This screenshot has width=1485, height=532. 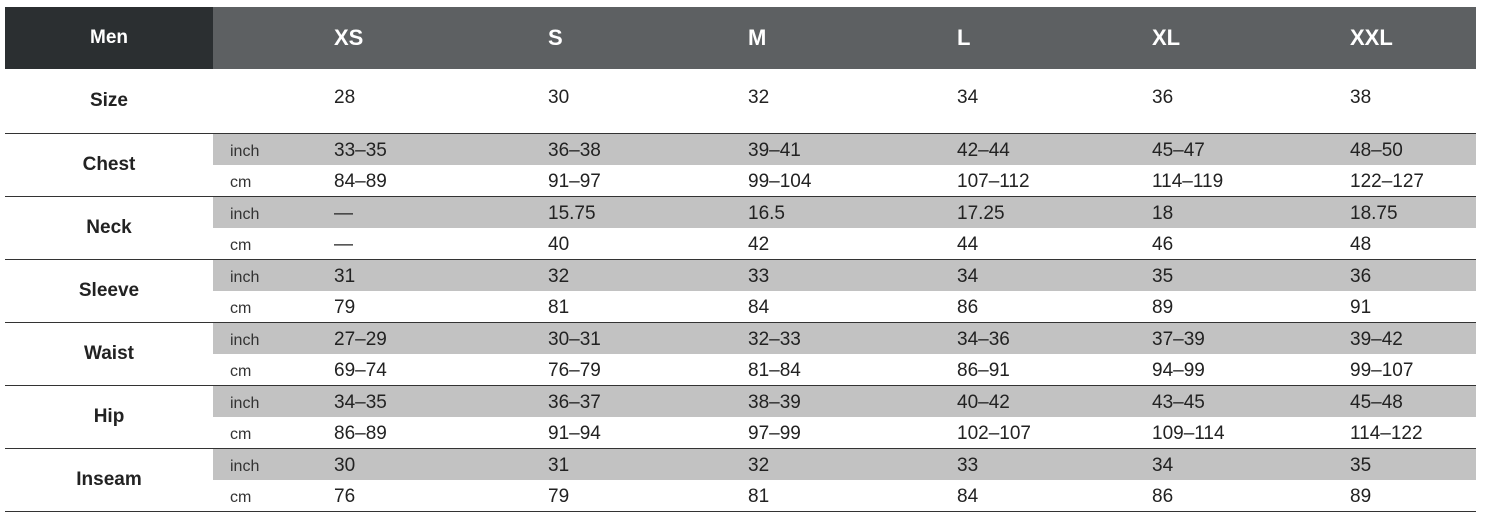 What do you see at coordinates (109, 353) in the screenshot?
I see `row-label: Waist` at bounding box center [109, 353].